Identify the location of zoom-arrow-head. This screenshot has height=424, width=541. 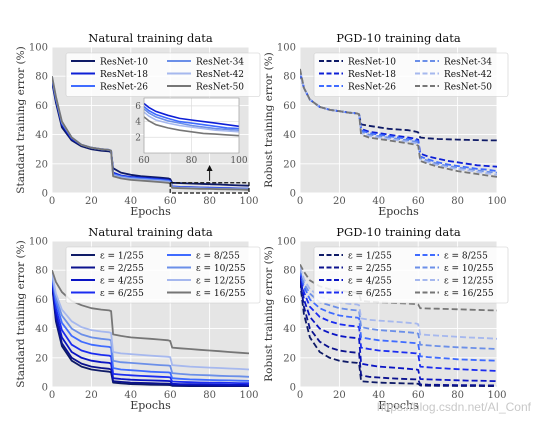
(209, 168).